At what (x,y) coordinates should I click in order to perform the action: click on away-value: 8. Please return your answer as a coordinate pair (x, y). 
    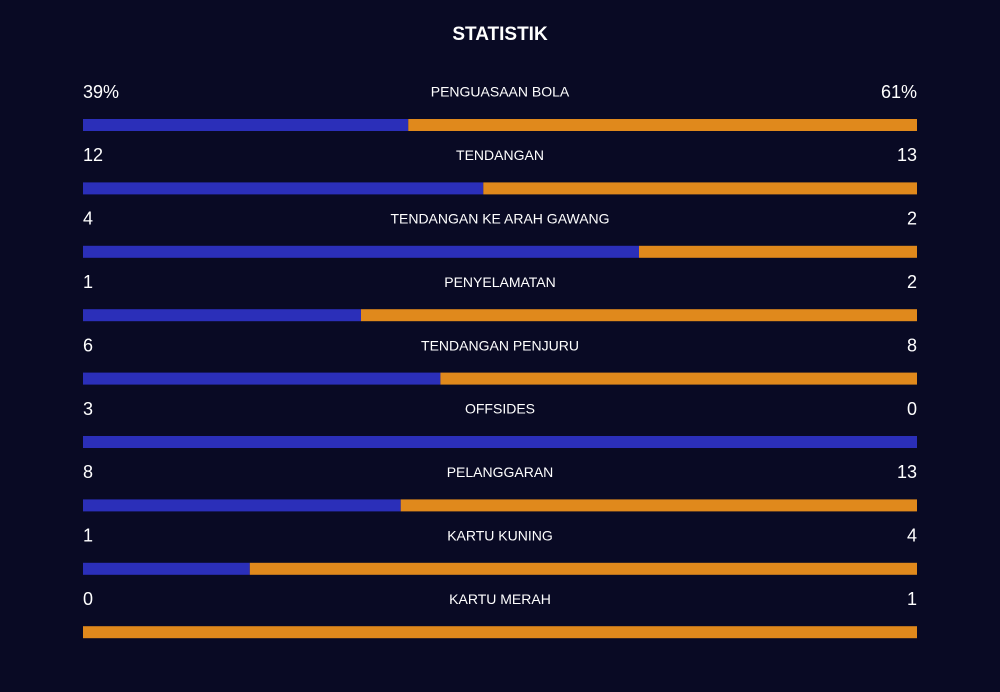
    Looking at the image, I should click on (912, 345).